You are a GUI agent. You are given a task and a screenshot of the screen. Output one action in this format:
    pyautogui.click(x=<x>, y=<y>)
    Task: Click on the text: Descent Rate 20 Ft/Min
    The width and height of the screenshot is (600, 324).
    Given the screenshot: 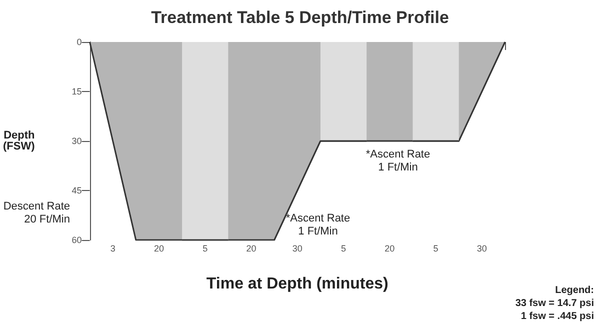 What is the action you would take?
    pyautogui.click(x=36, y=213)
    